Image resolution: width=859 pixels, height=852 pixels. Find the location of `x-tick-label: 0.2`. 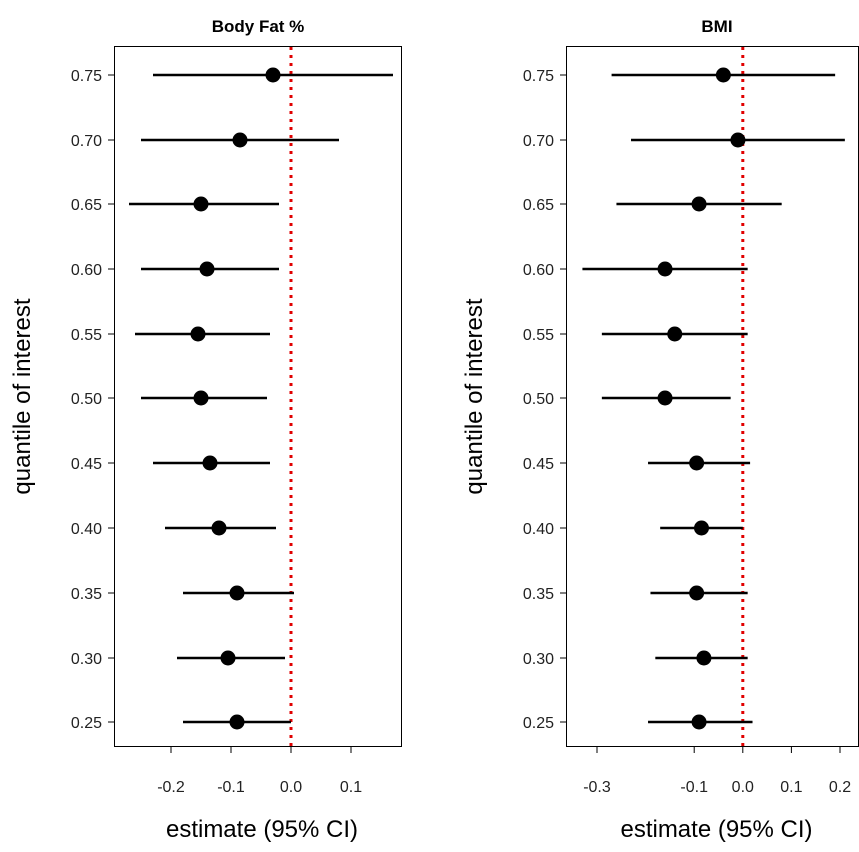

x-tick-label: 0.2 is located at coordinates (840, 787).